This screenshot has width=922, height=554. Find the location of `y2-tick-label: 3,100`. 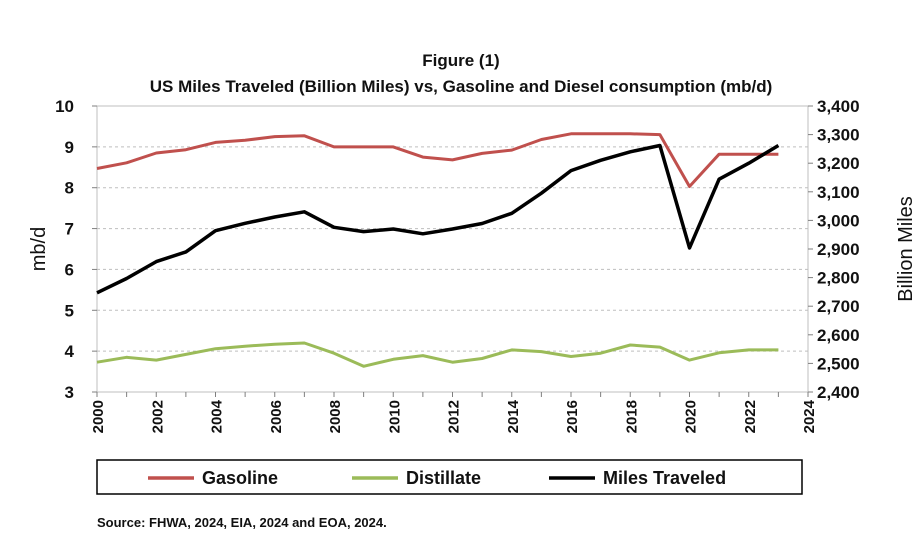

y2-tick-label: 3,100 is located at coordinates (838, 192).